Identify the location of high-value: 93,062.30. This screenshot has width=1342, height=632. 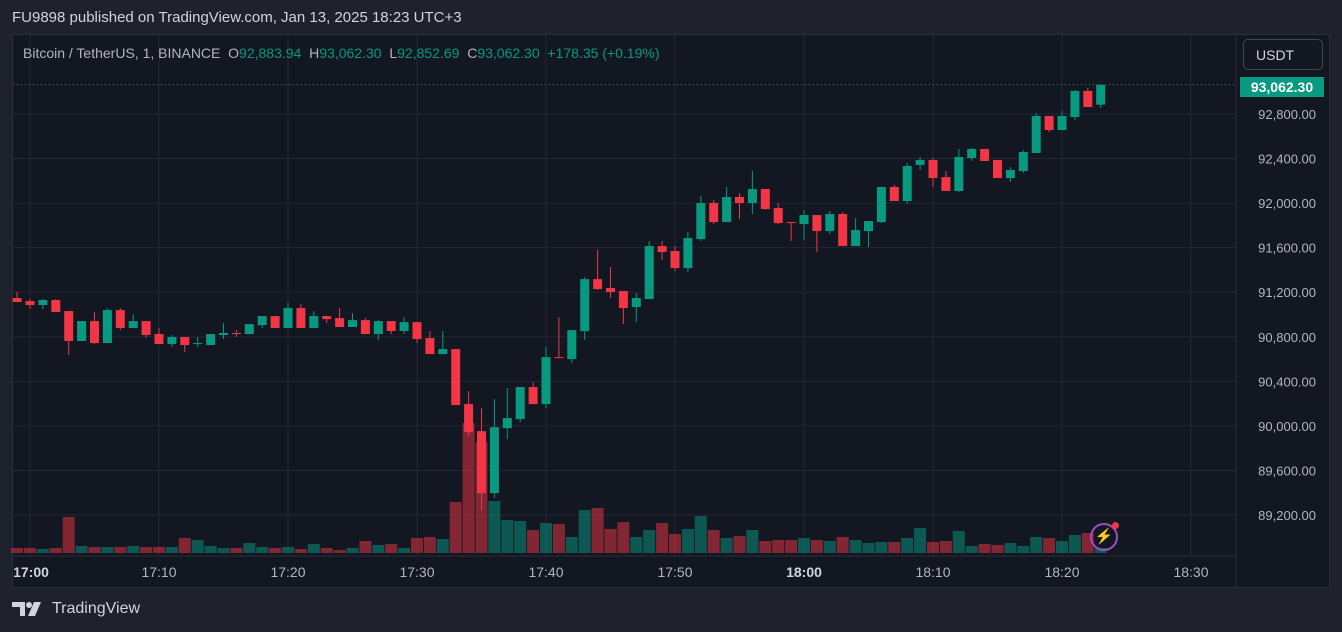
(350, 53).